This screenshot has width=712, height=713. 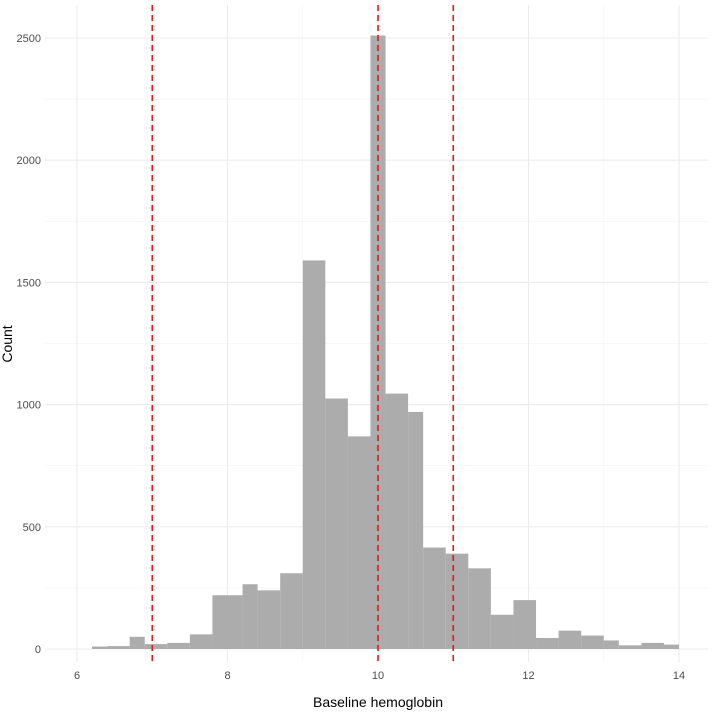 I want to click on x-tick-label: 12, so click(x=528, y=676).